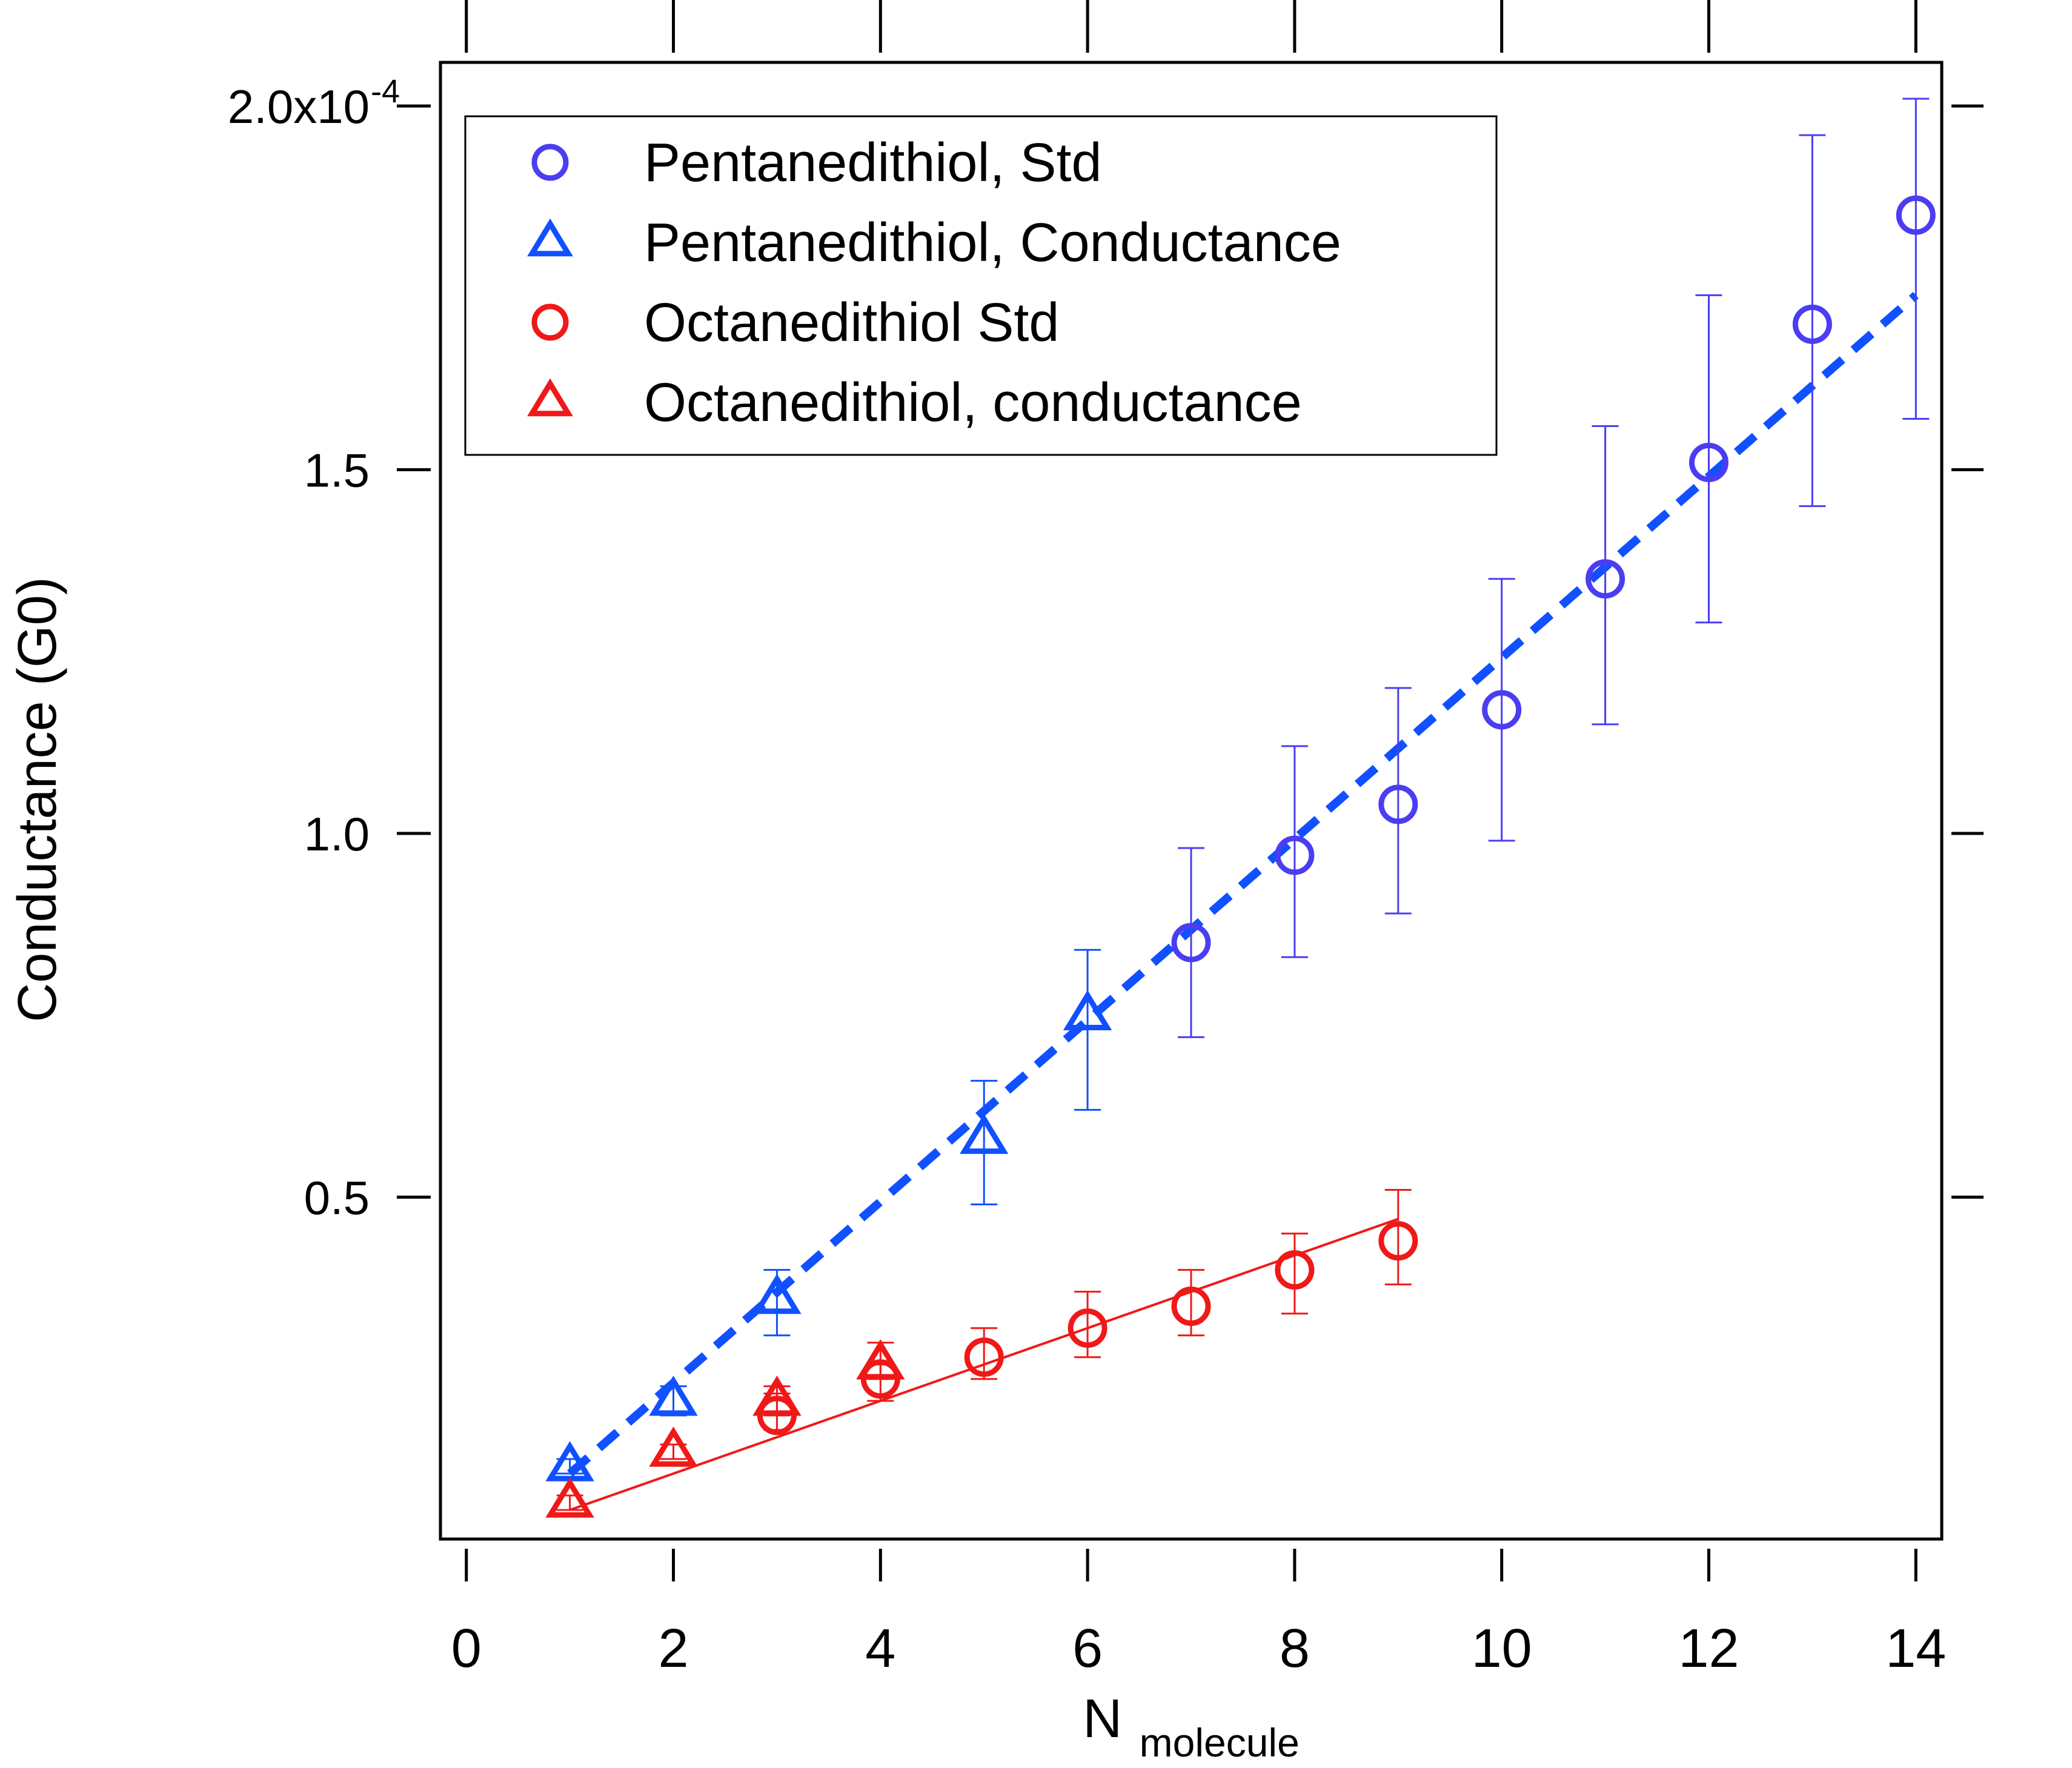 Image resolution: width=2072 pixels, height=1768 pixels. What do you see at coordinates (337, 1198) in the screenshot?
I see `y-tick-label: 0.5` at bounding box center [337, 1198].